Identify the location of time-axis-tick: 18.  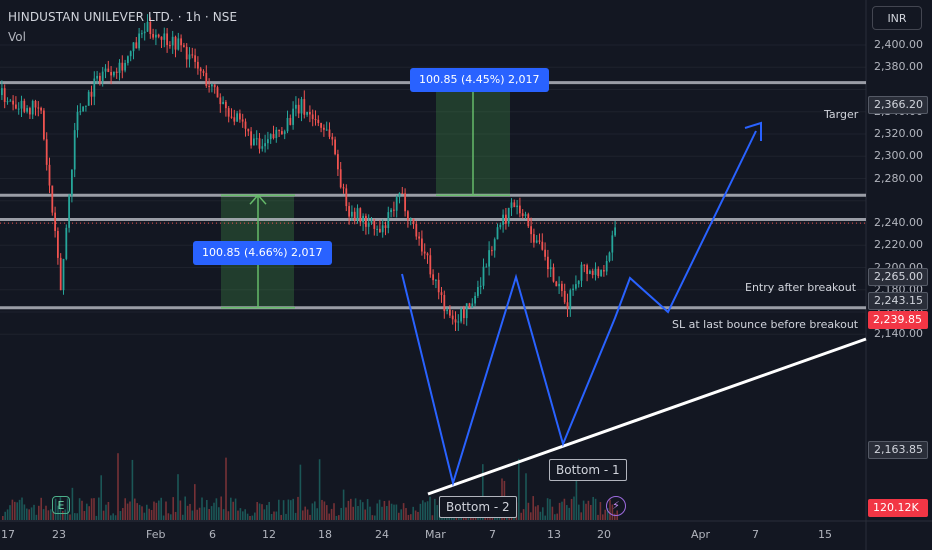
(325, 534).